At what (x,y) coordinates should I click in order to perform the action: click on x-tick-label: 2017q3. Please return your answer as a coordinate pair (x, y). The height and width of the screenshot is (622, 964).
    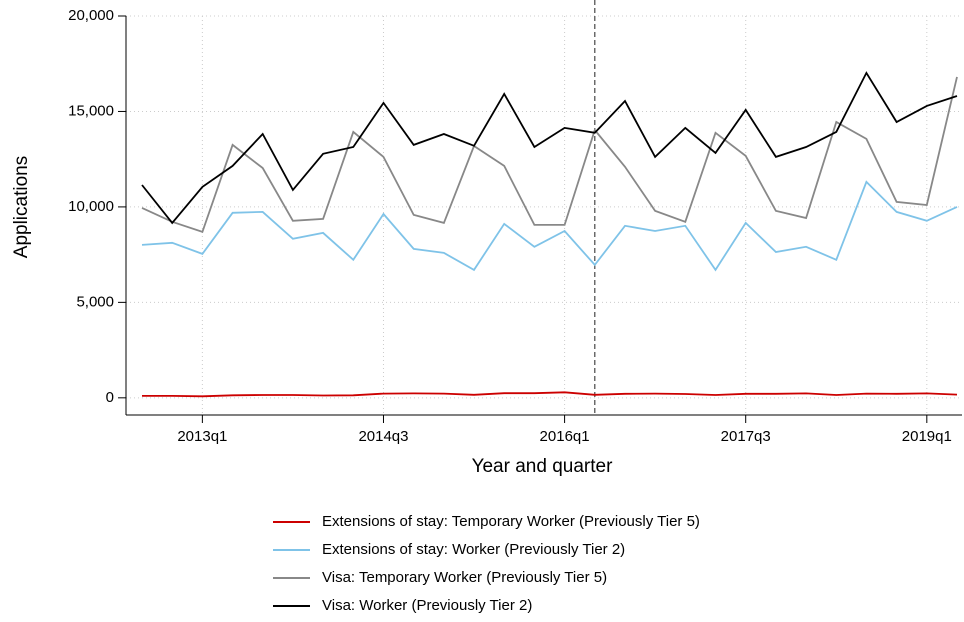
    Looking at the image, I should click on (746, 436).